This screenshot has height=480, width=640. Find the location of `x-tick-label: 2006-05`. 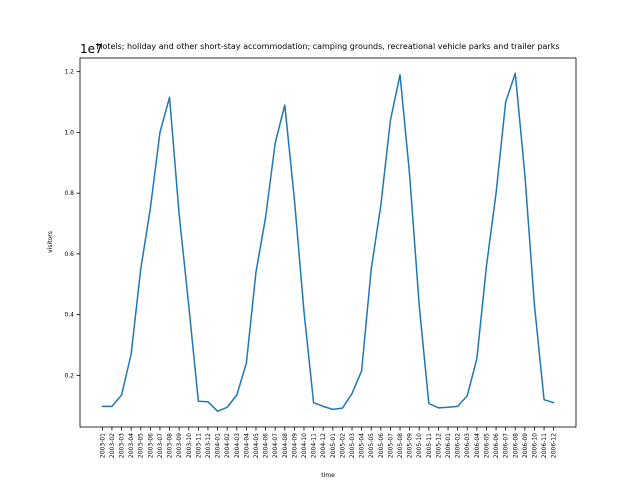

x-tick-label: 2006-05 is located at coordinates (486, 445).